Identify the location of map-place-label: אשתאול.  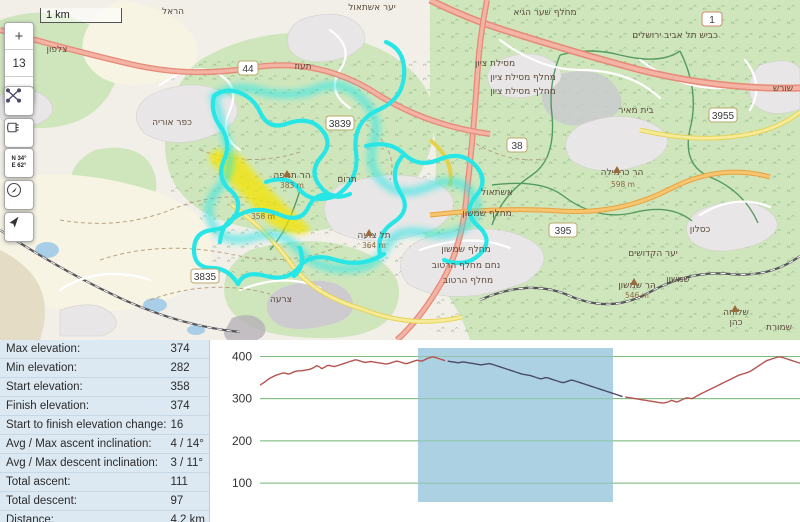
(497, 193).